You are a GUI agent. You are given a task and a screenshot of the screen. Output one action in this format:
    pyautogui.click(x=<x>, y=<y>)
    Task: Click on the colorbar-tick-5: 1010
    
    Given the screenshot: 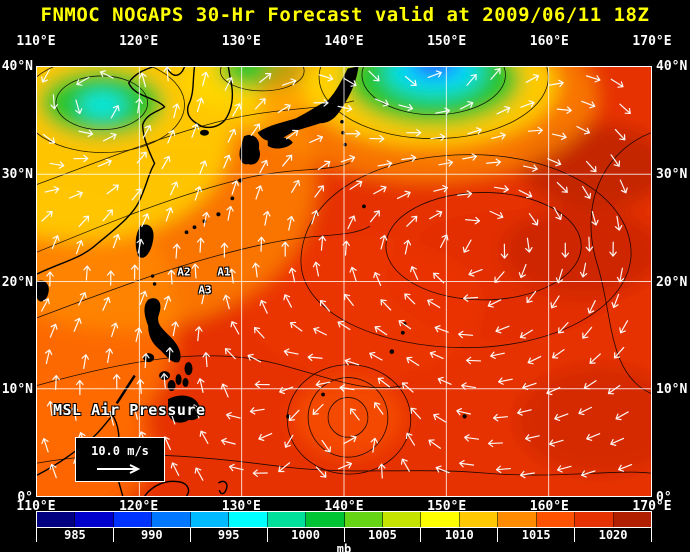 What is the action you would take?
    pyautogui.click(x=460, y=535)
    